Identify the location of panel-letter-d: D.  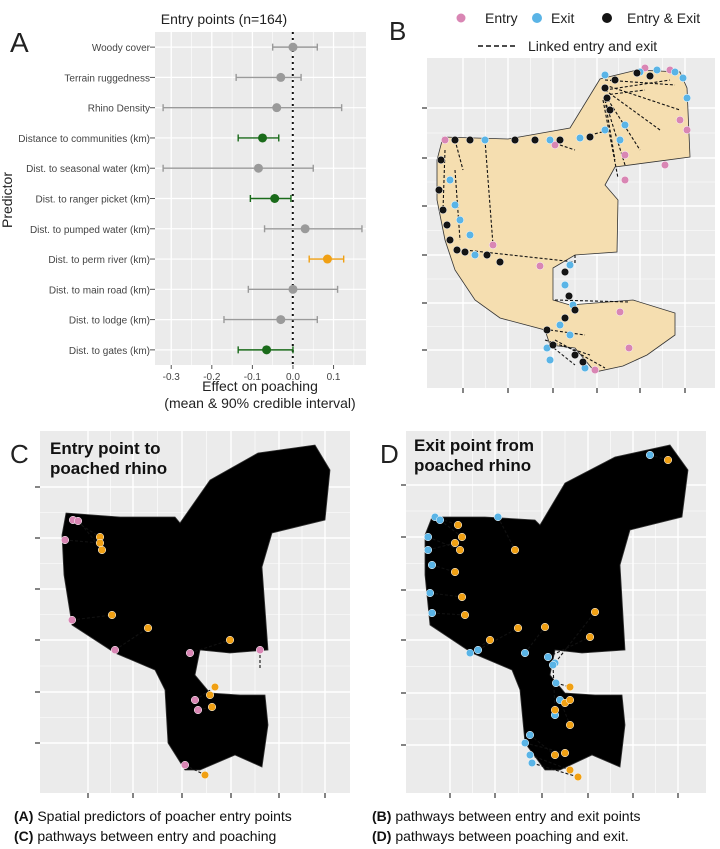
(389, 454).